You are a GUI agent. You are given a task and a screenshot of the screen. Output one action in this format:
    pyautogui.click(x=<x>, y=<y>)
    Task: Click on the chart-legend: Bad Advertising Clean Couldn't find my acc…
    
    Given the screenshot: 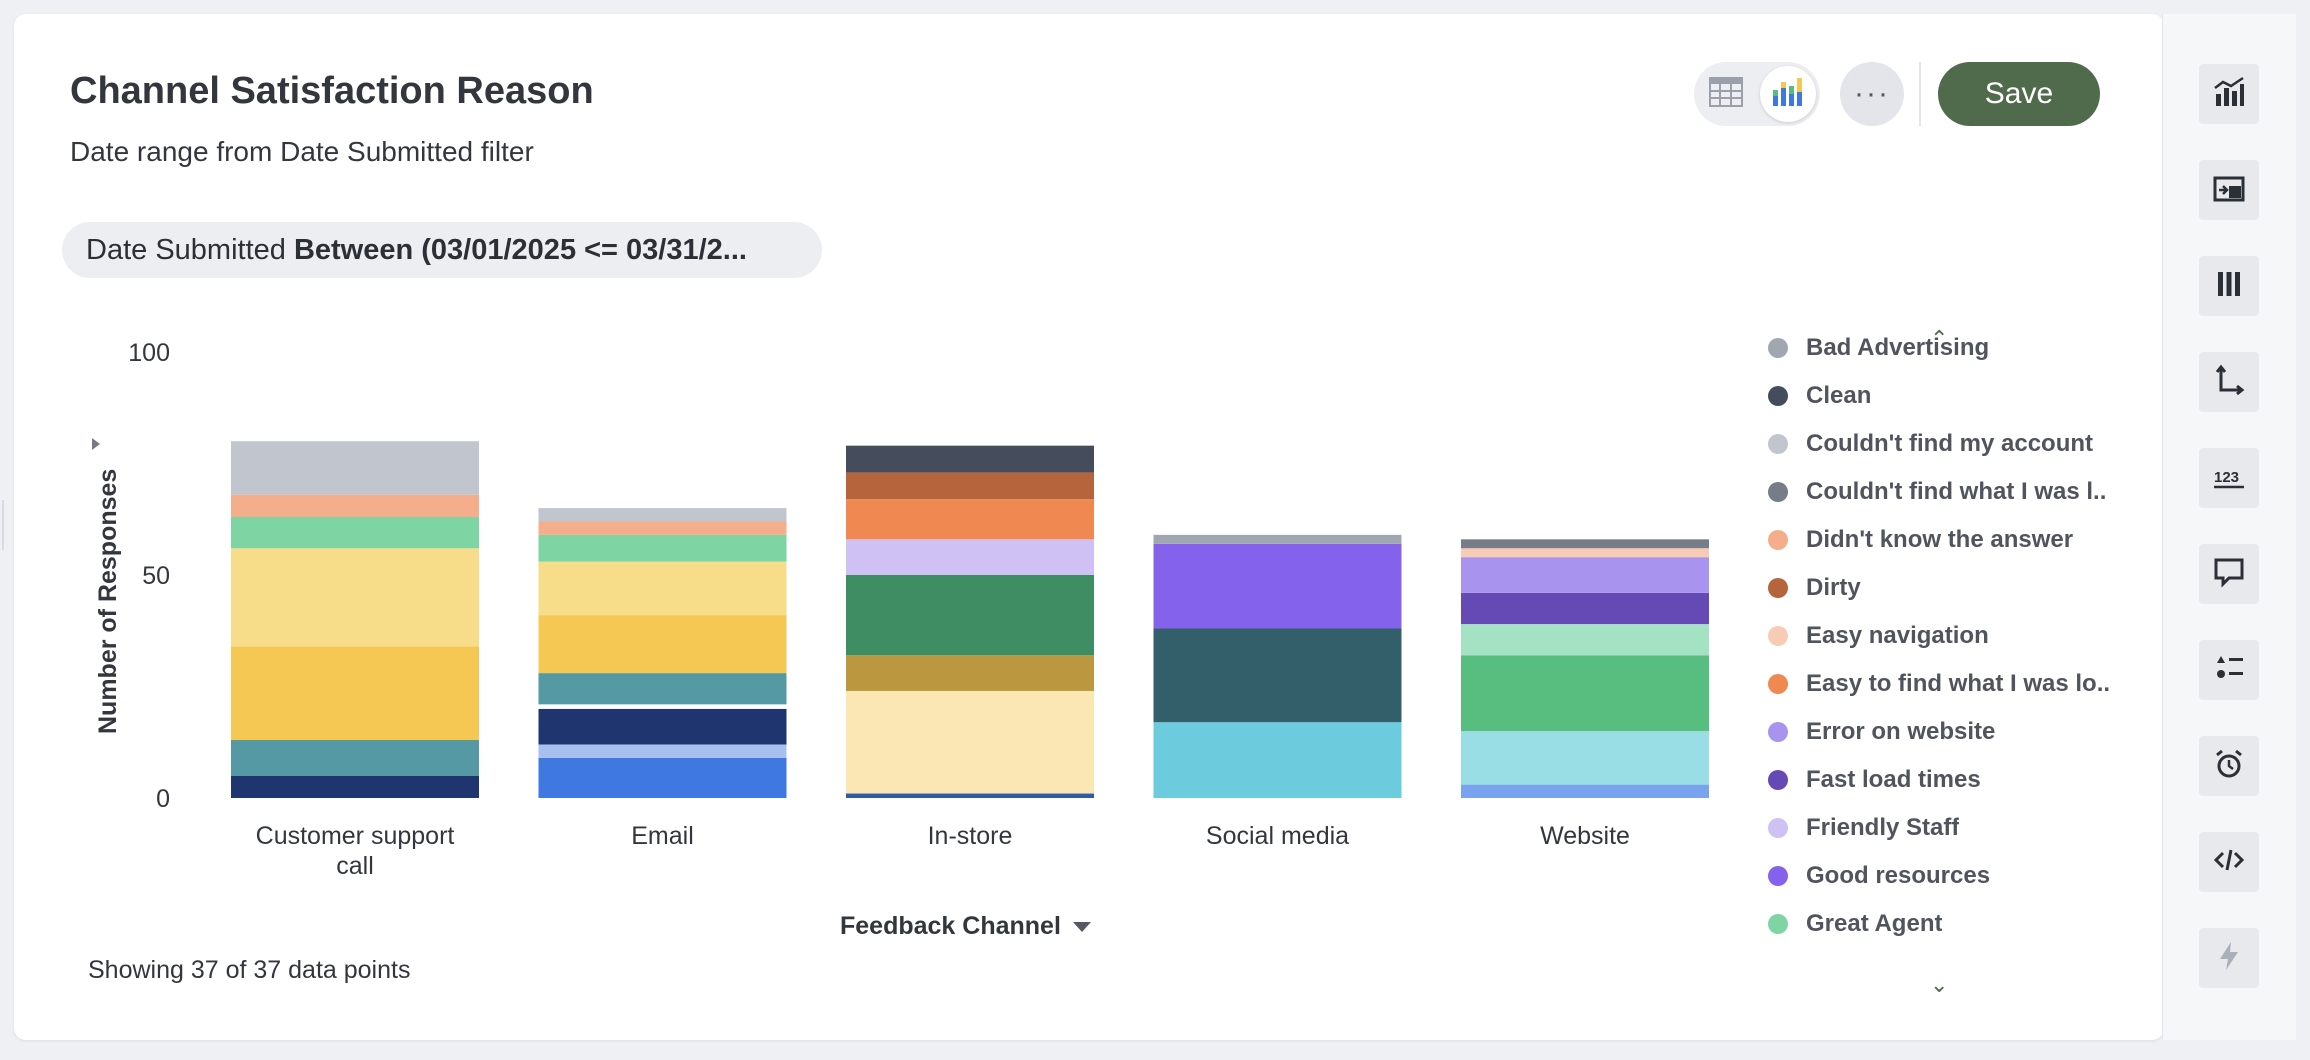 What is the action you would take?
    pyautogui.click(x=1958, y=644)
    